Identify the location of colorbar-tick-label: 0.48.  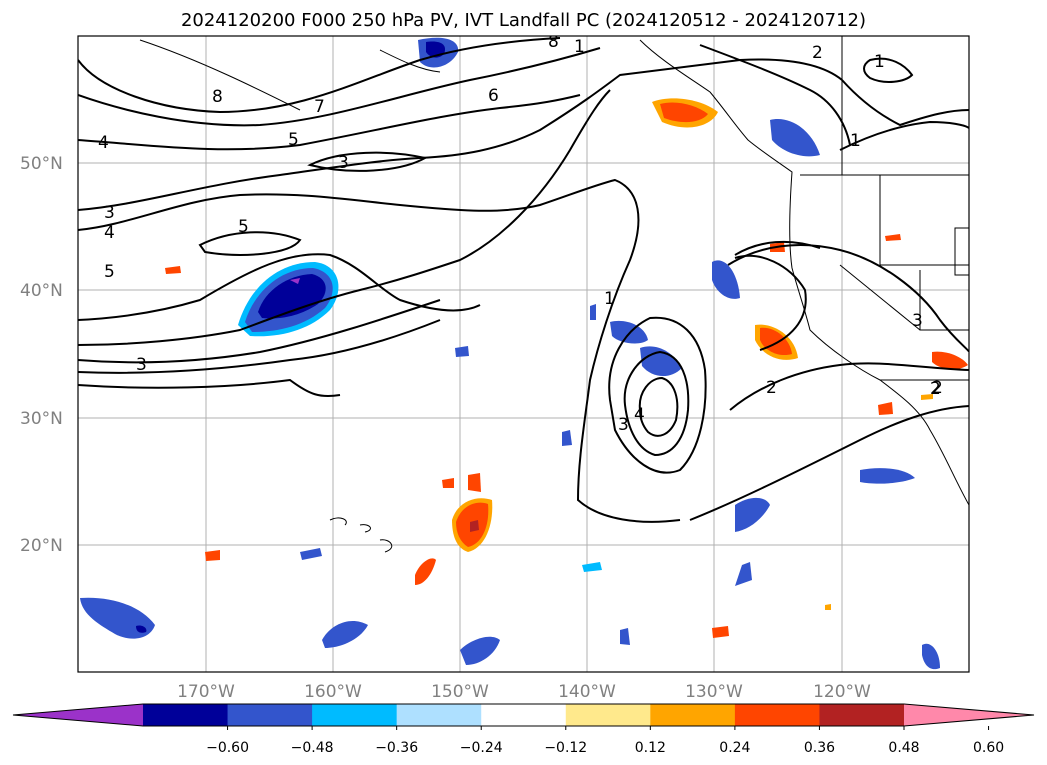
(903, 748).